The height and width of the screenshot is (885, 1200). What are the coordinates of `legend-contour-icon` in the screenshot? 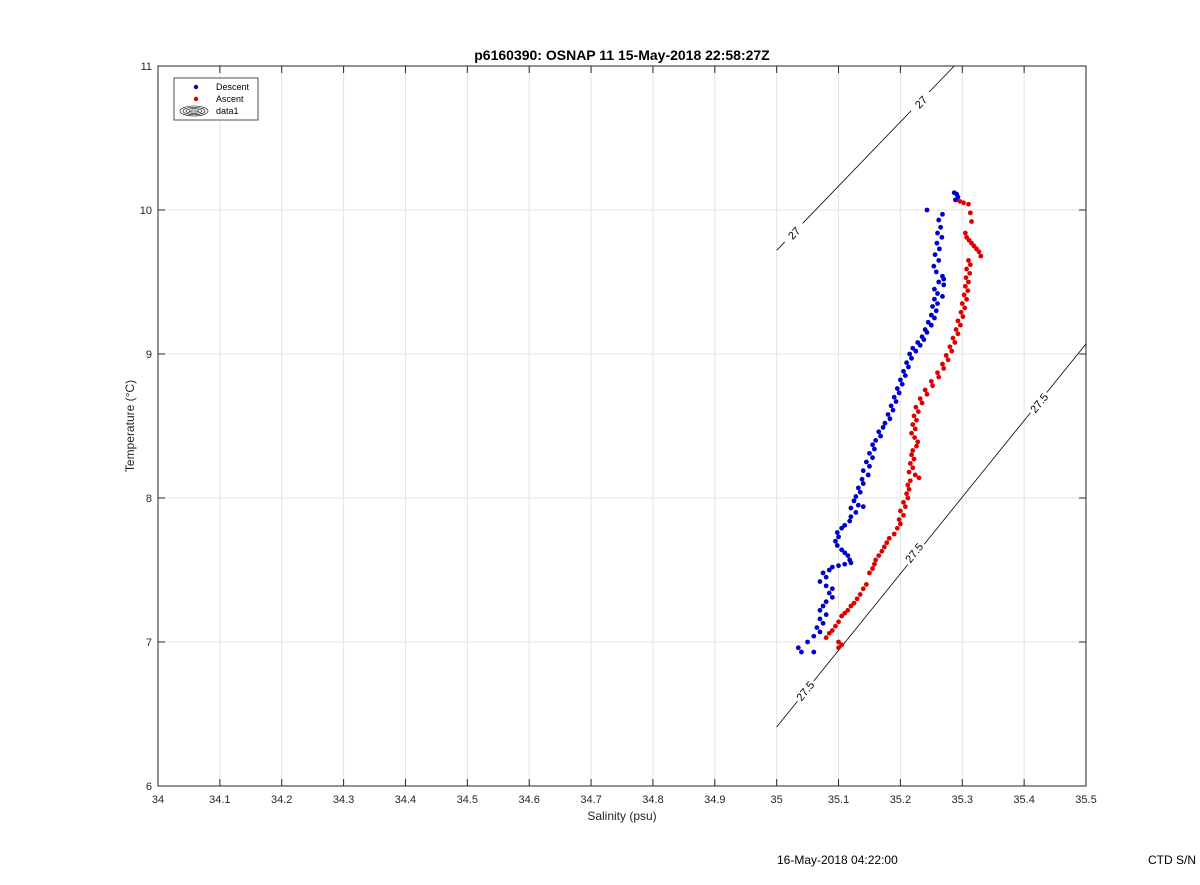 It's located at (194, 111).